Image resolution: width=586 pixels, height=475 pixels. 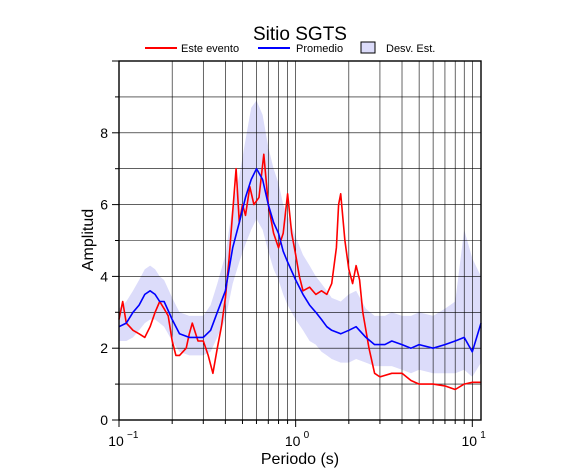 I want to click on x-tick-exponent: 0, so click(x=307, y=435).